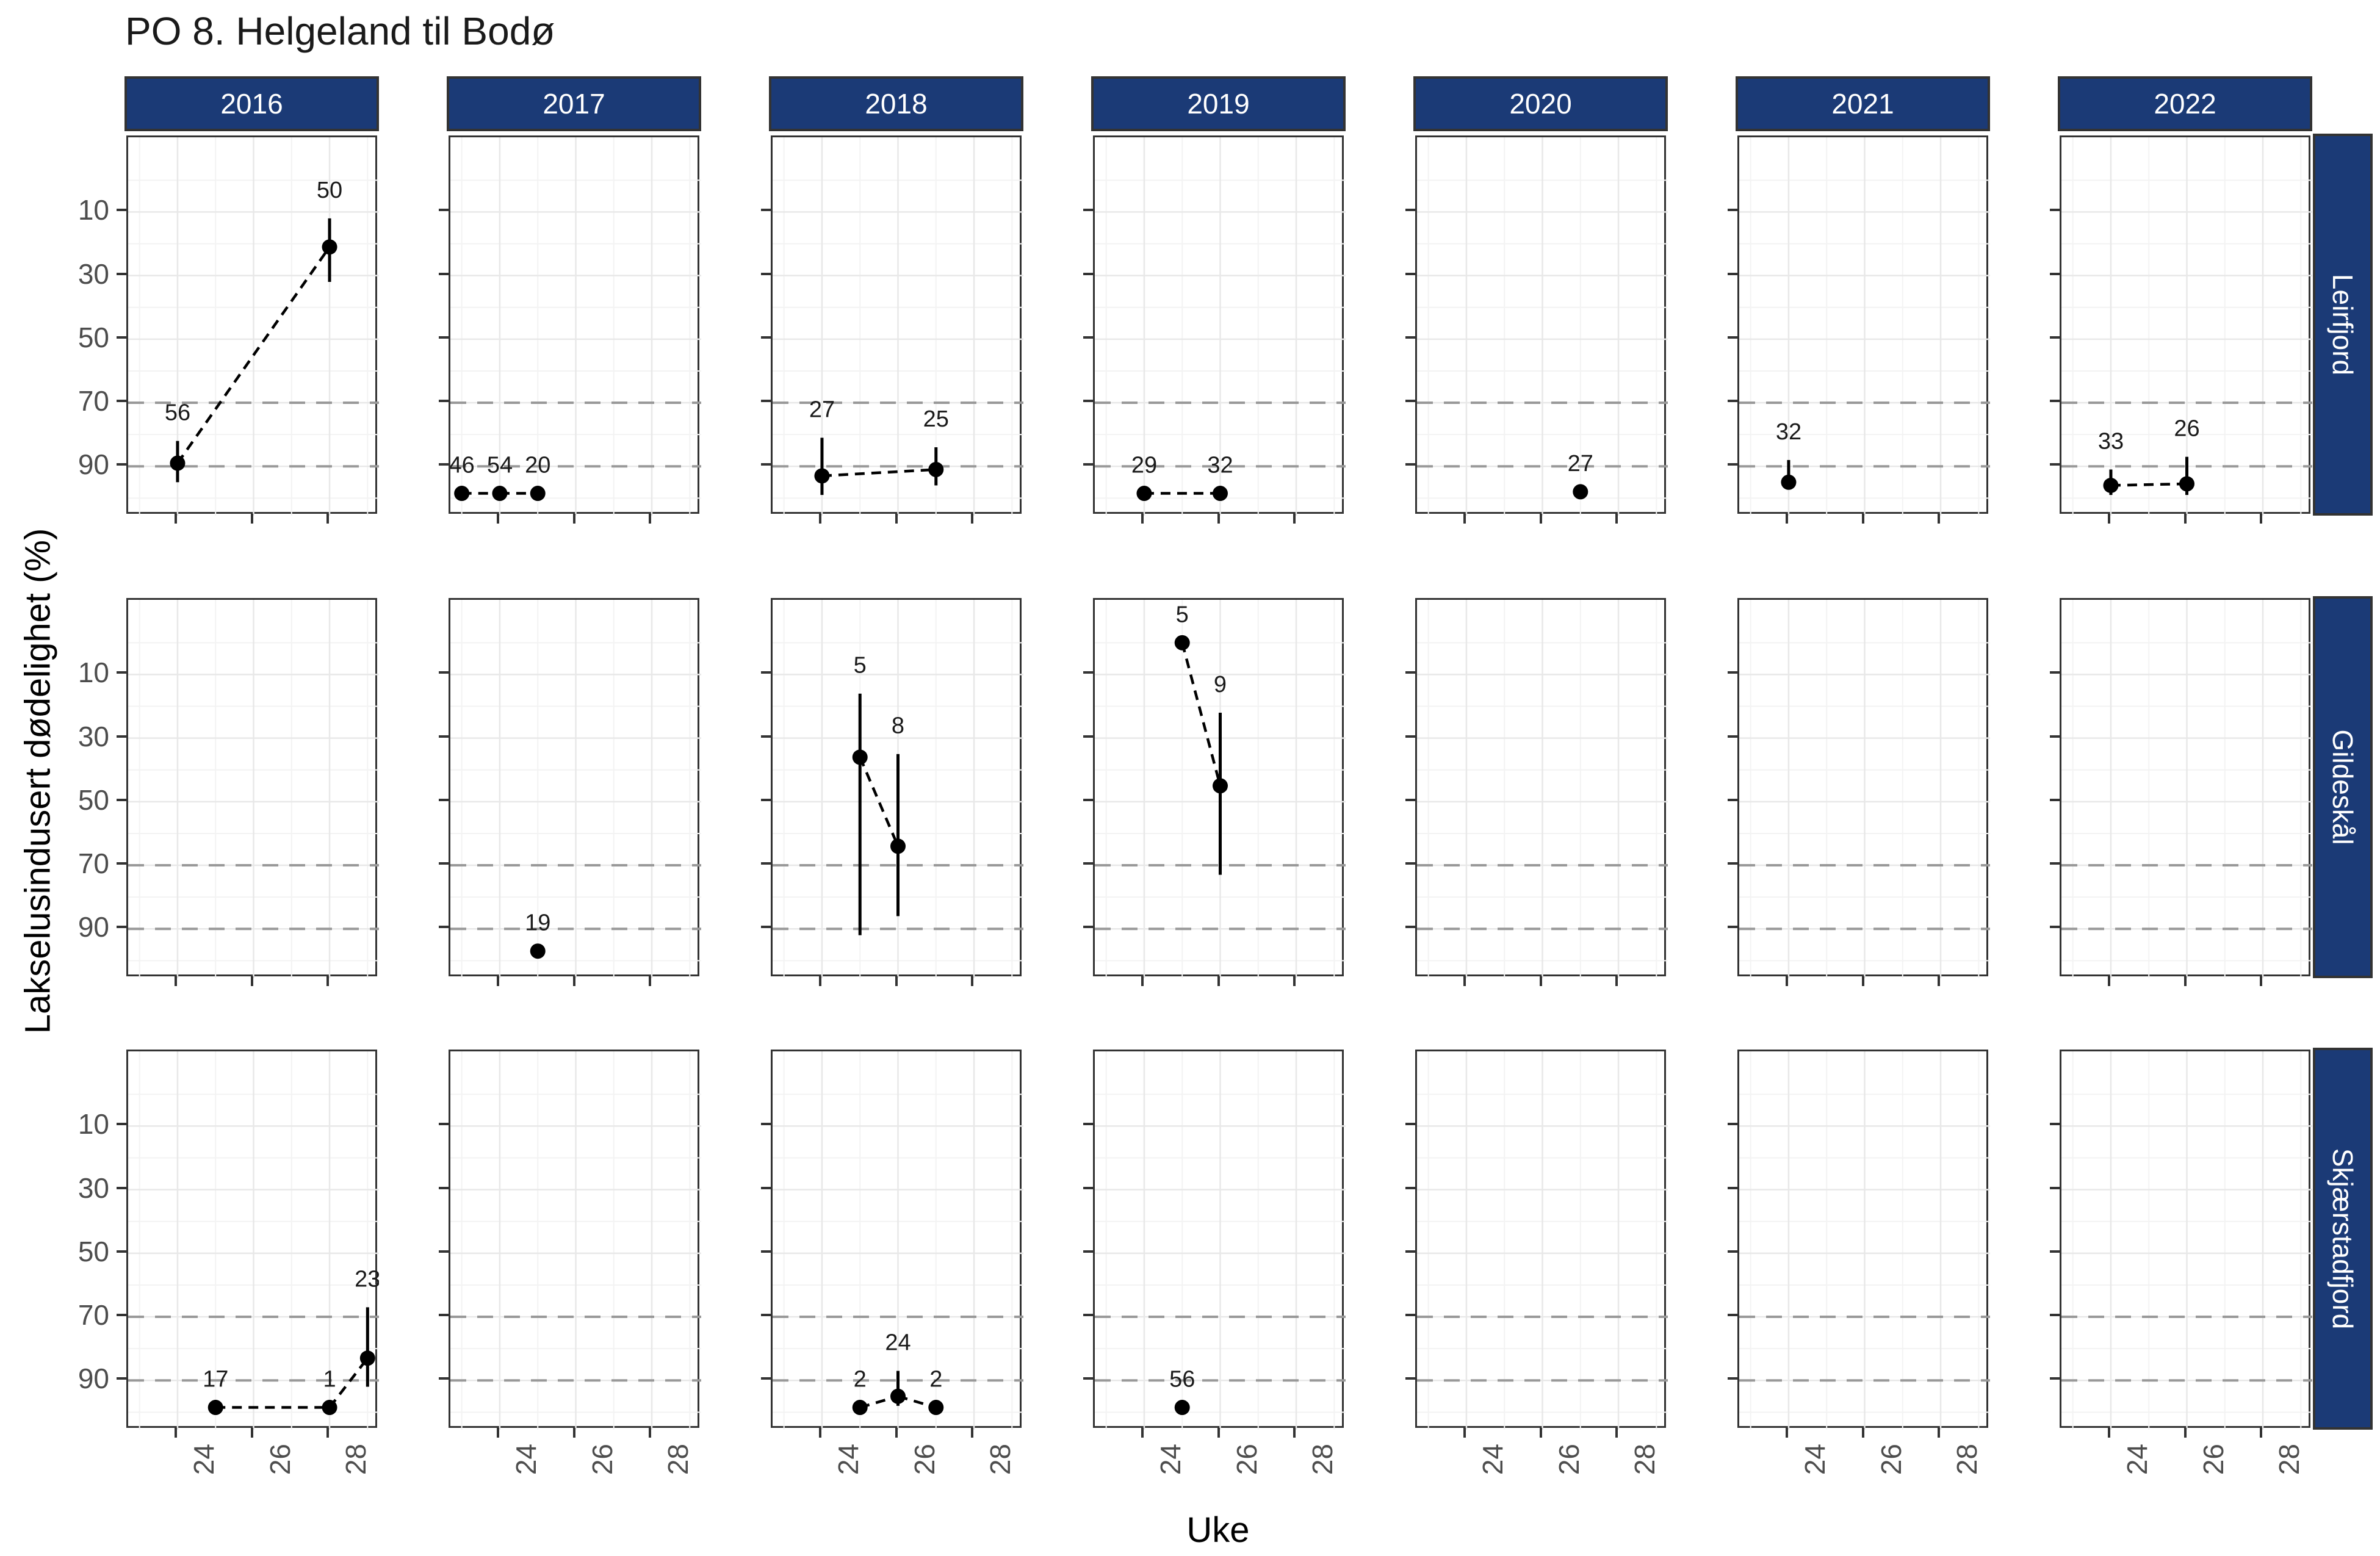  Describe the element at coordinates (574, 103) in the screenshot. I see `facet-column-strip-2017: 2017` at that location.